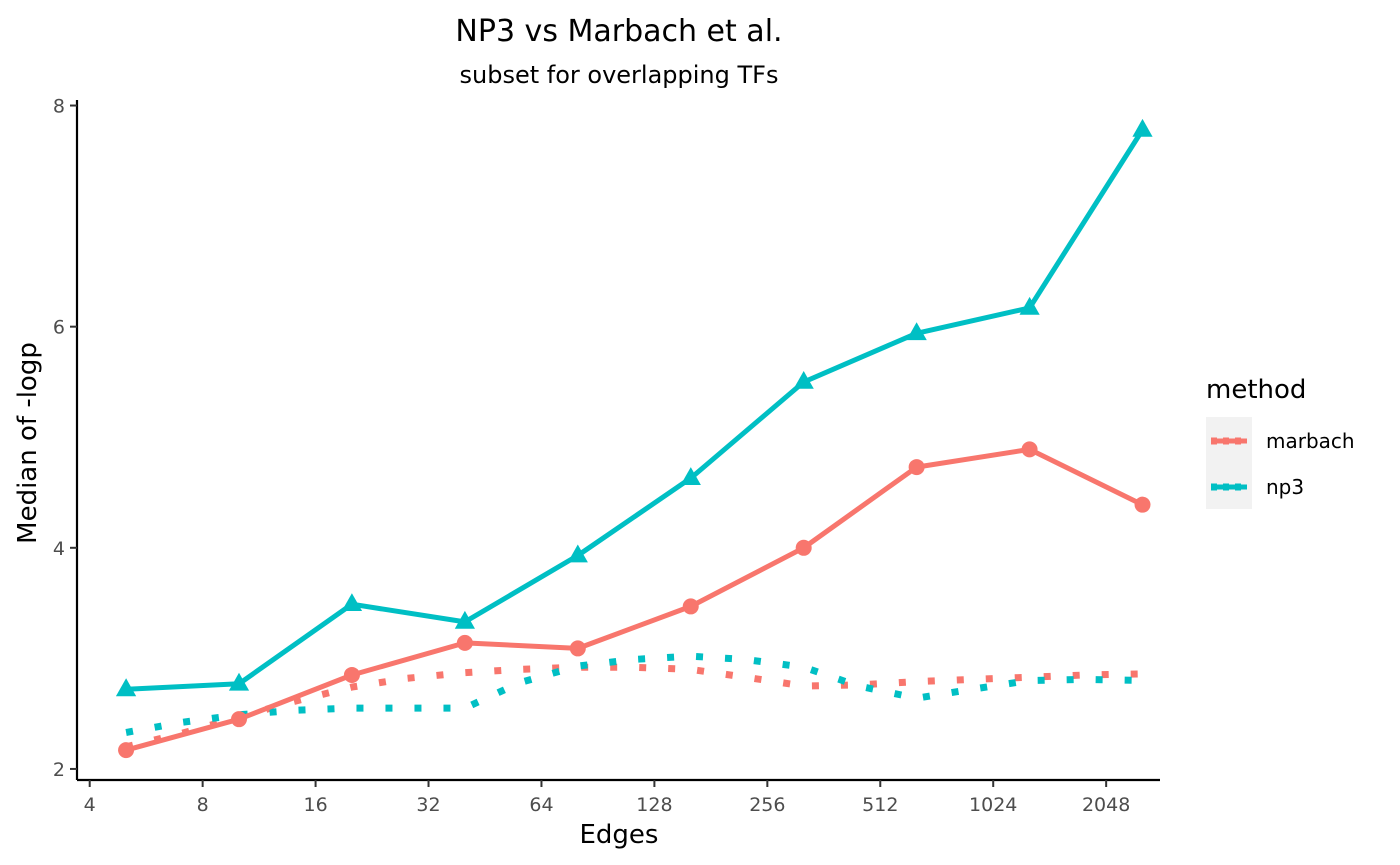 The width and height of the screenshot is (1400, 865). What do you see at coordinates (59, 328) in the screenshot?
I see `y-tick-label: 6` at bounding box center [59, 328].